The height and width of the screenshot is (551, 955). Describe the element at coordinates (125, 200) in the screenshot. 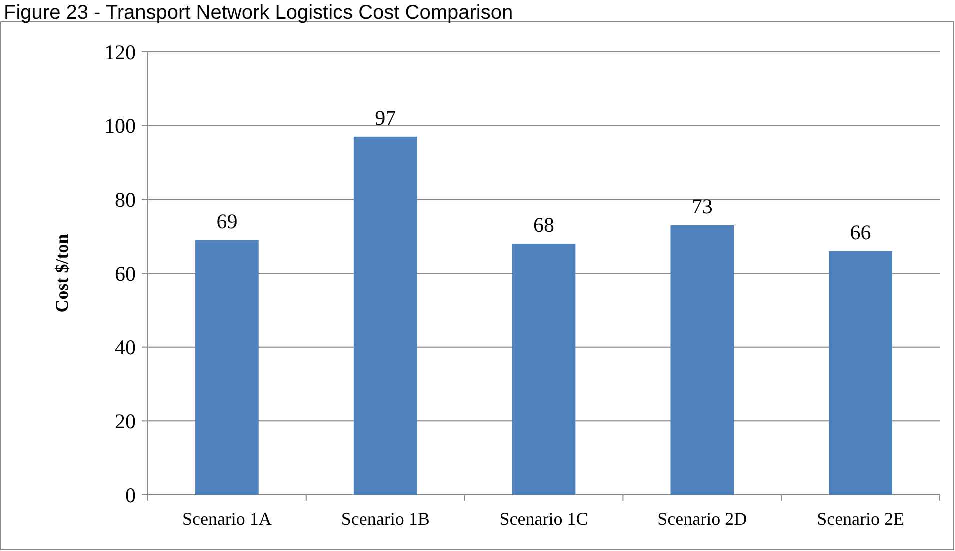

I see `y-tick-label: 80` at that location.